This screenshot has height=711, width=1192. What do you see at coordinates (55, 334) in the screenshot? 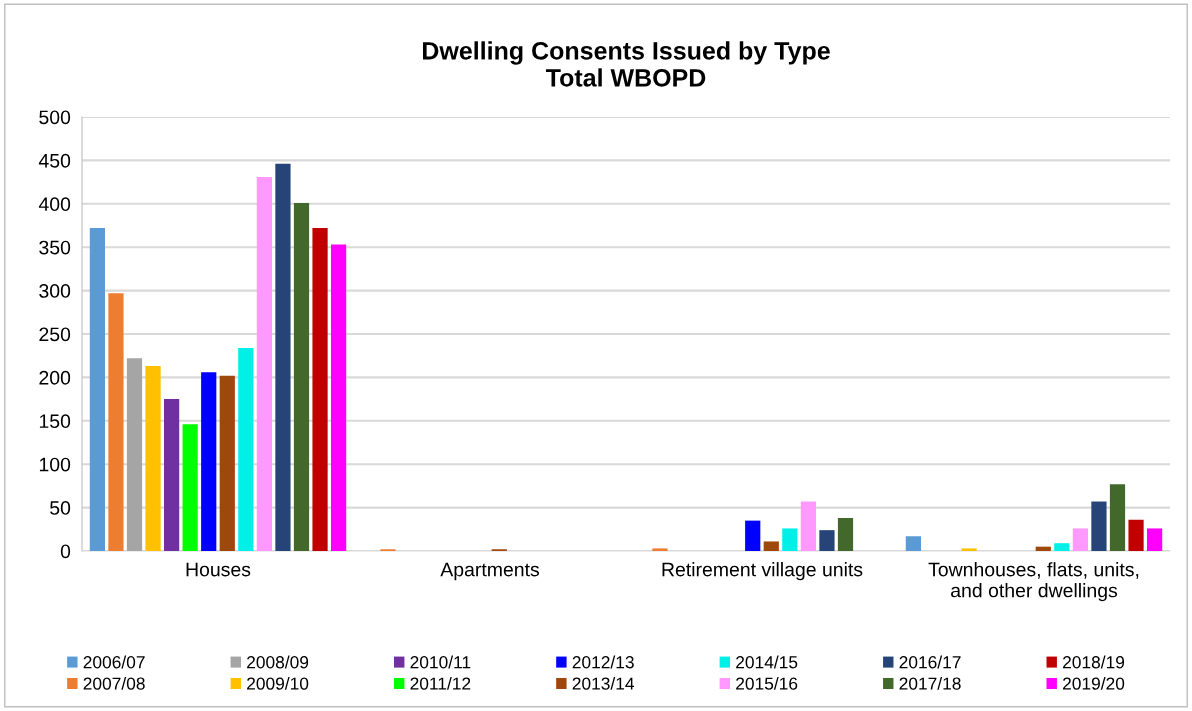
I see `y-tick-label: 250` at bounding box center [55, 334].